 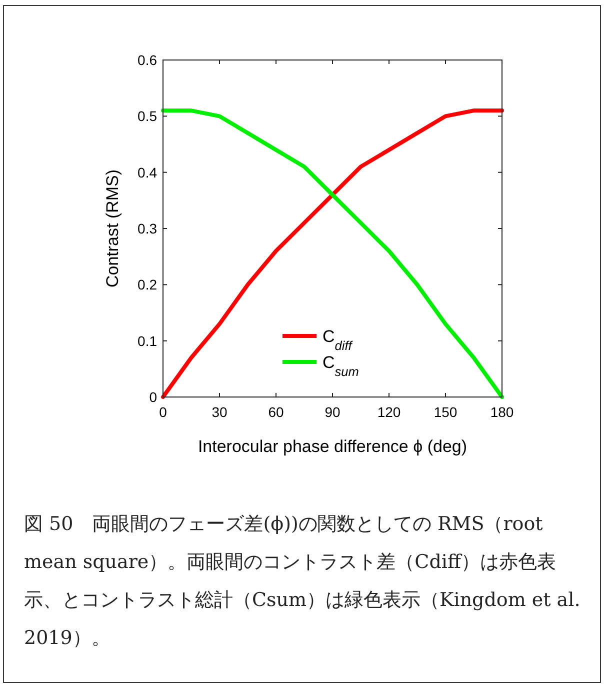 What do you see at coordinates (446, 412) in the screenshot?
I see `x-tick-label: 150` at bounding box center [446, 412].